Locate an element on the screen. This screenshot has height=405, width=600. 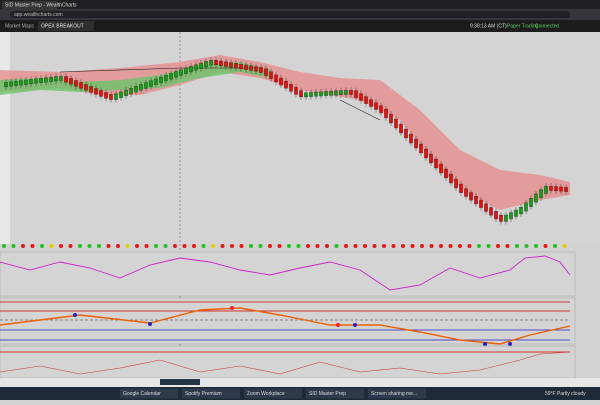
oscillator-line is located at coordinates (285, 273).